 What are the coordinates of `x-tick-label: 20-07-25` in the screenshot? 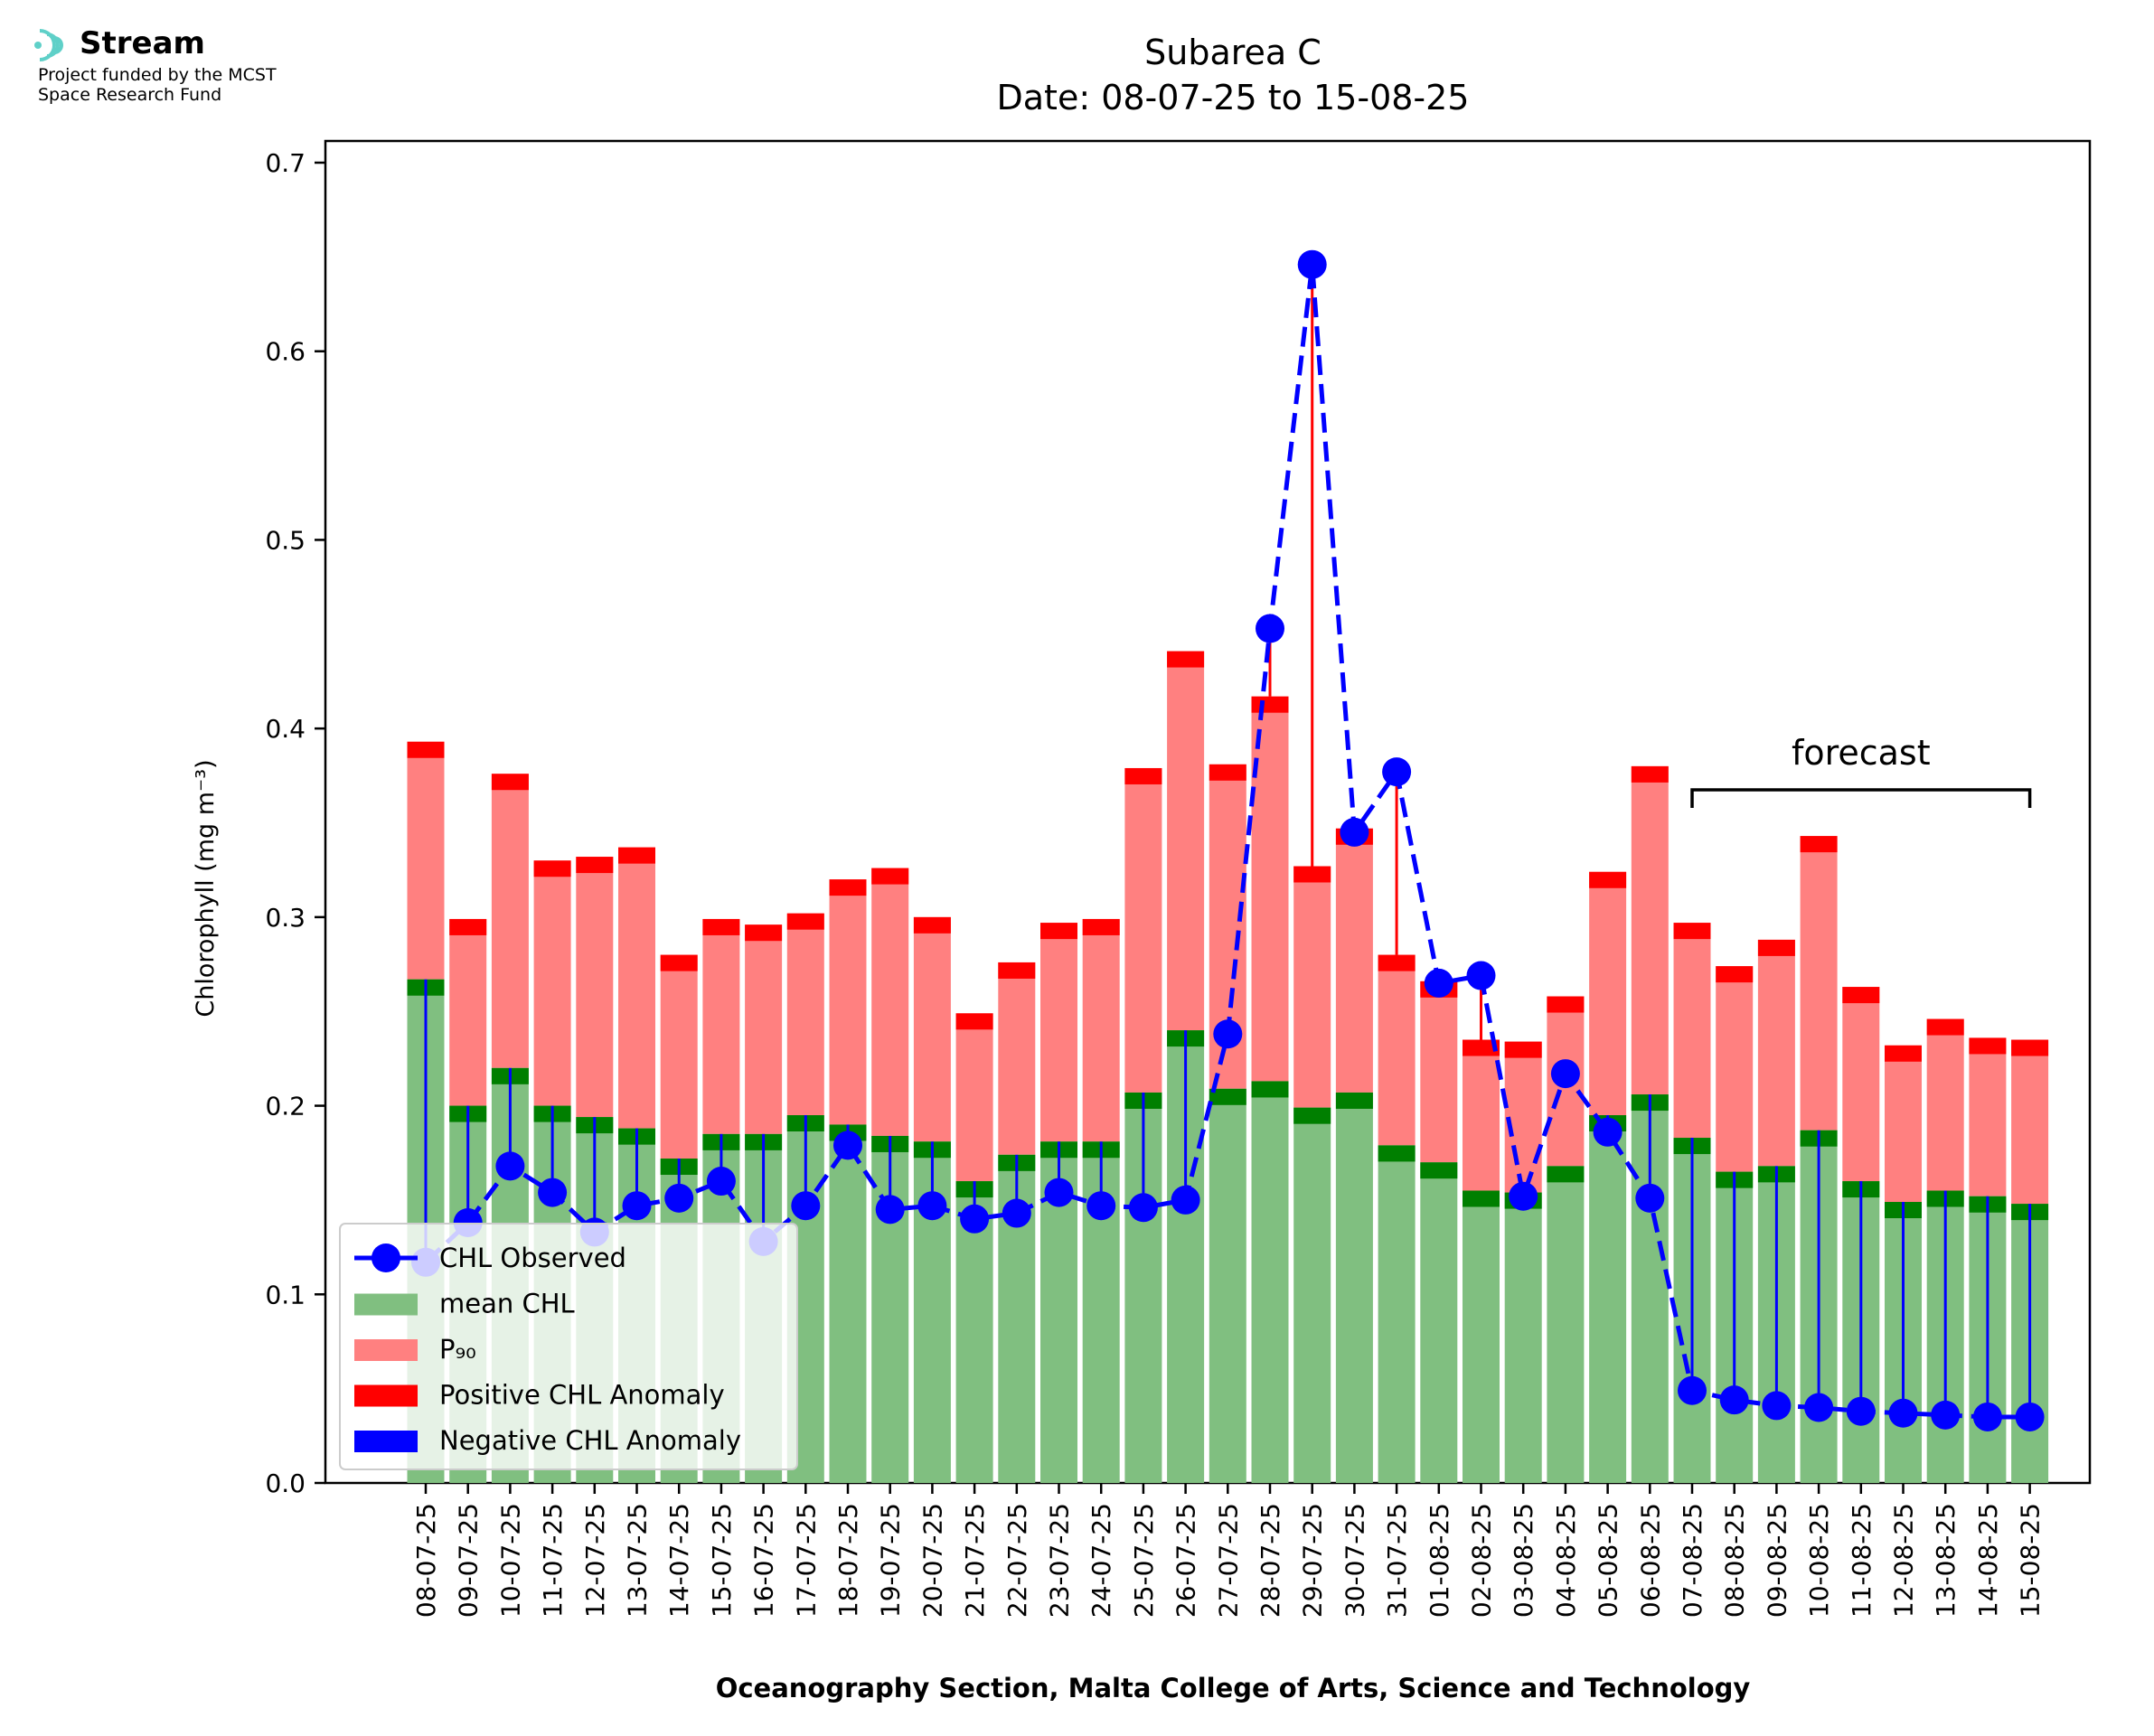 It's located at (932, 1560).